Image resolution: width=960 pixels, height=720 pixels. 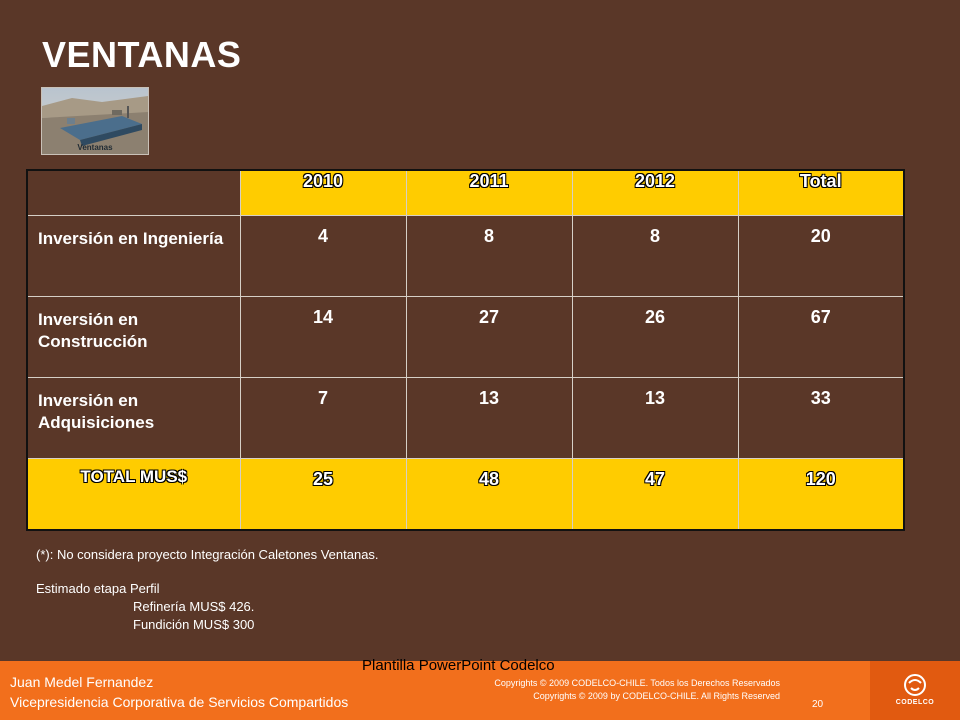 I want to click on photo-caption: Ventanas, so click(x=95, y=147).